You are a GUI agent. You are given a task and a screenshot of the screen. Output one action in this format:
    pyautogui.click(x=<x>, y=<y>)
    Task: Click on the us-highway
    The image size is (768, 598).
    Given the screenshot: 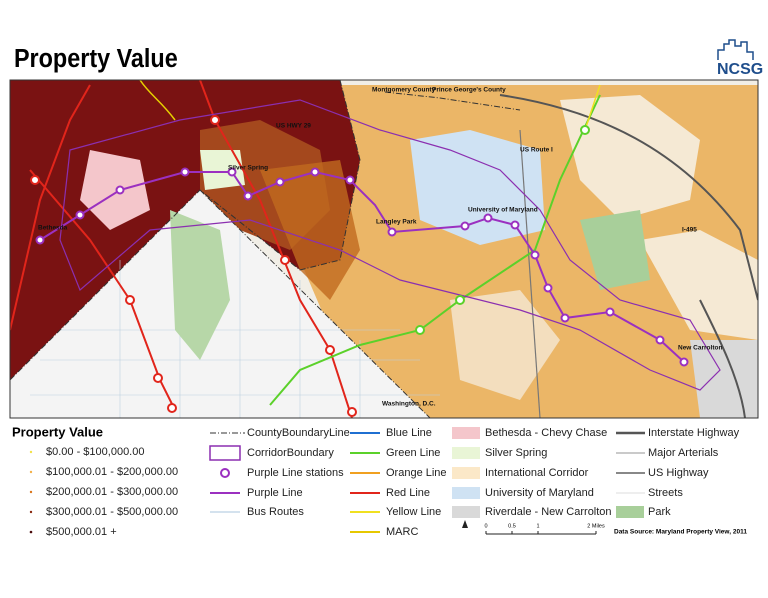 What is the action you would take?
    pyautogui.click(x=530, y=273)
    